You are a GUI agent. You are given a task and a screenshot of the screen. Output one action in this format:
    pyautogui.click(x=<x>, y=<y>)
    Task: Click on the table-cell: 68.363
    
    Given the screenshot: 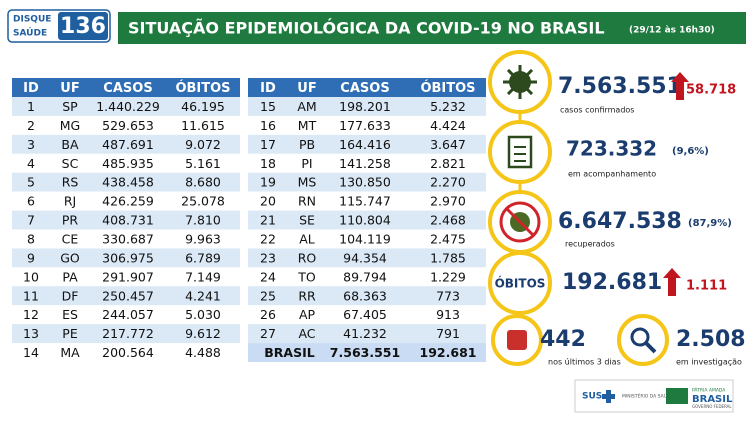 What is the action you would take?
    pyautogui.click(x=365, y=295)
    